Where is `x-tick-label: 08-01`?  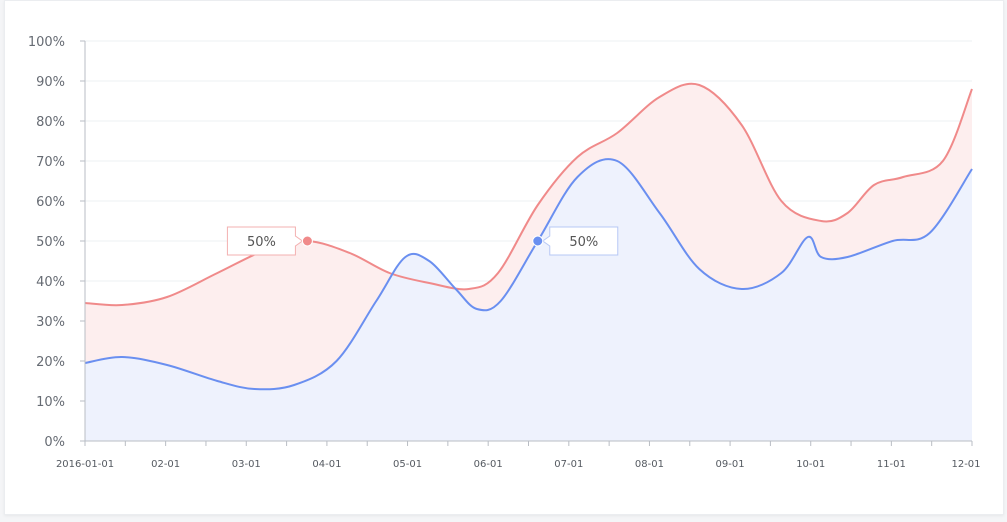
x-tick-label: 08-01 is located at coordinates (649, 464).